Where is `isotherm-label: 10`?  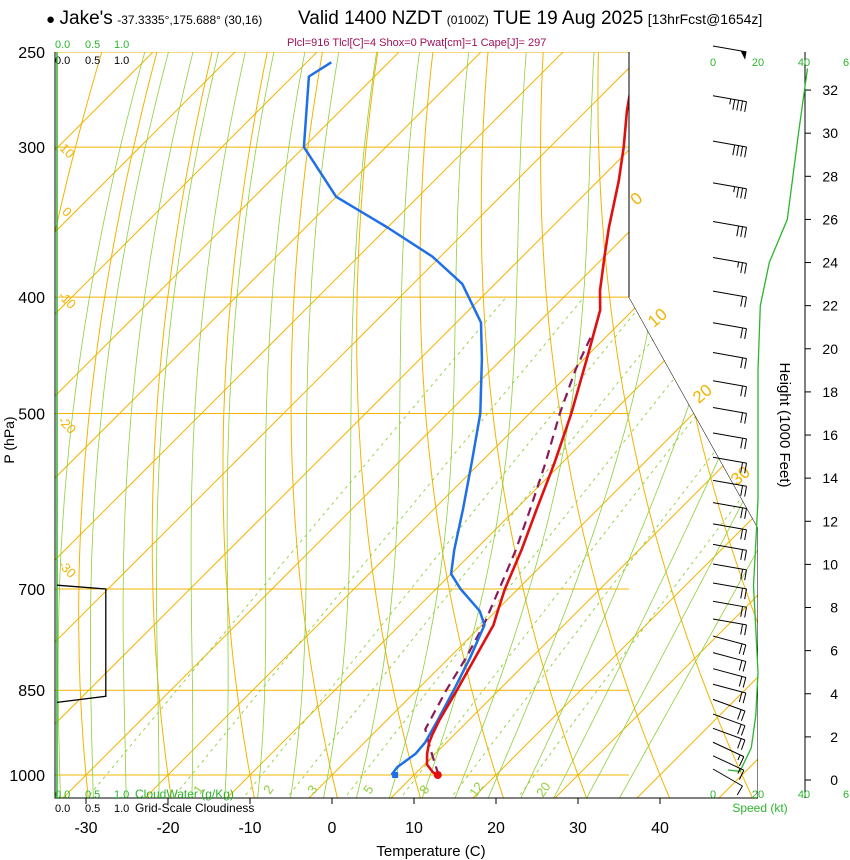 isotherm-label: 10 is located at coordinates (67, 150).